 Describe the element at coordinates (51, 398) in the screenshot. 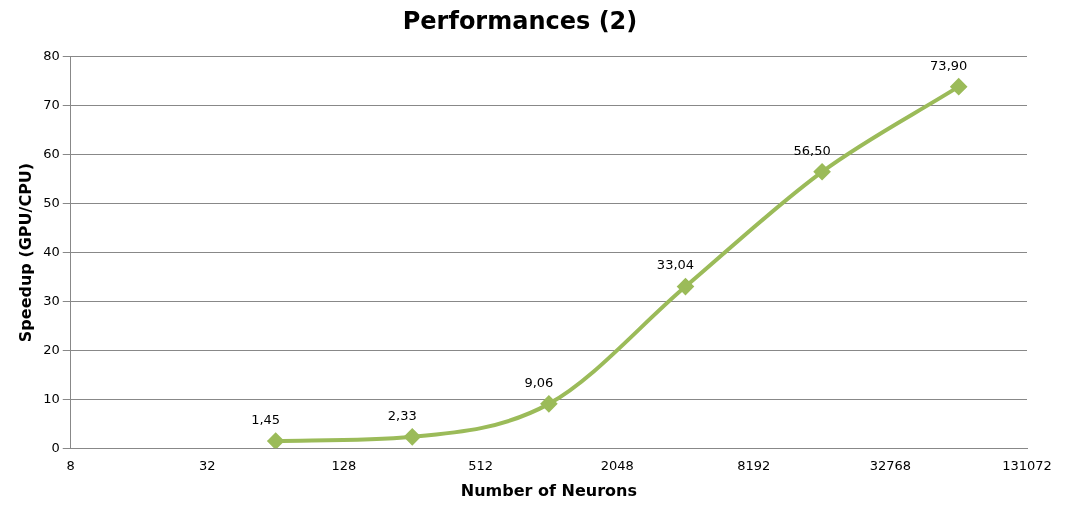

I see `y-tick-label: 10` at that location.